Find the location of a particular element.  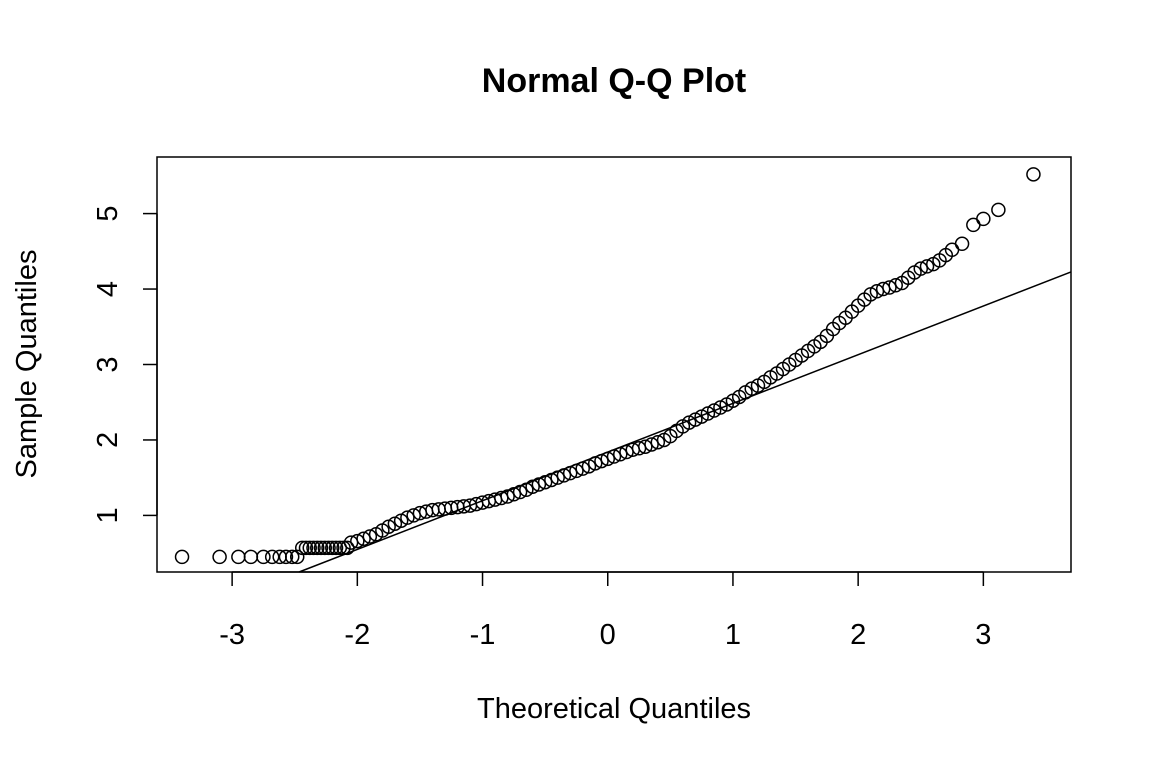

x-tick-label: -2 is located at coordinates (357, 635).